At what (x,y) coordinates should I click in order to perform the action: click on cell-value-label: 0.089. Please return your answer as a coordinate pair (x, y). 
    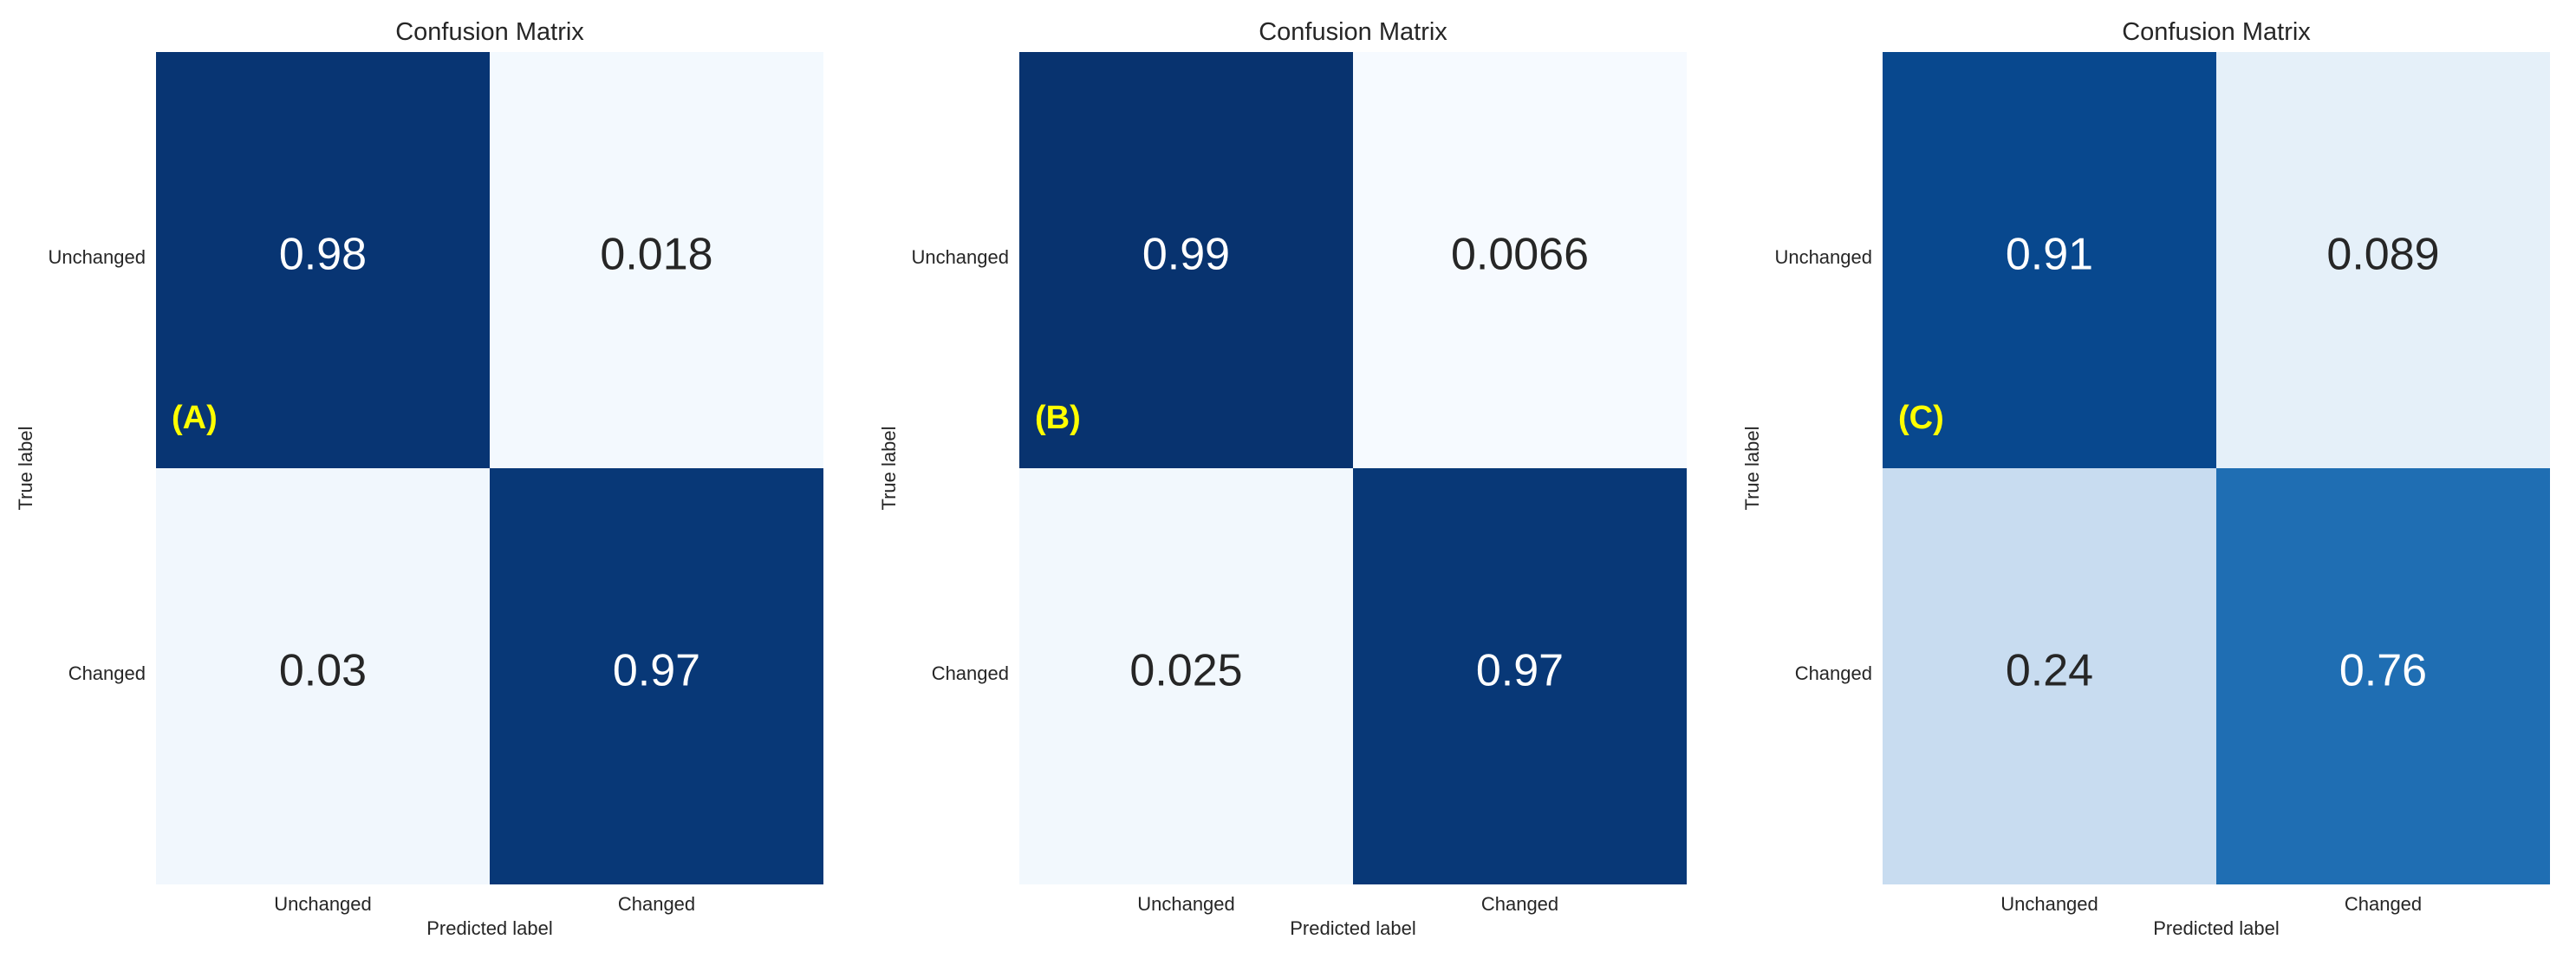
    Looking at the image, I should click on (2382, 255).